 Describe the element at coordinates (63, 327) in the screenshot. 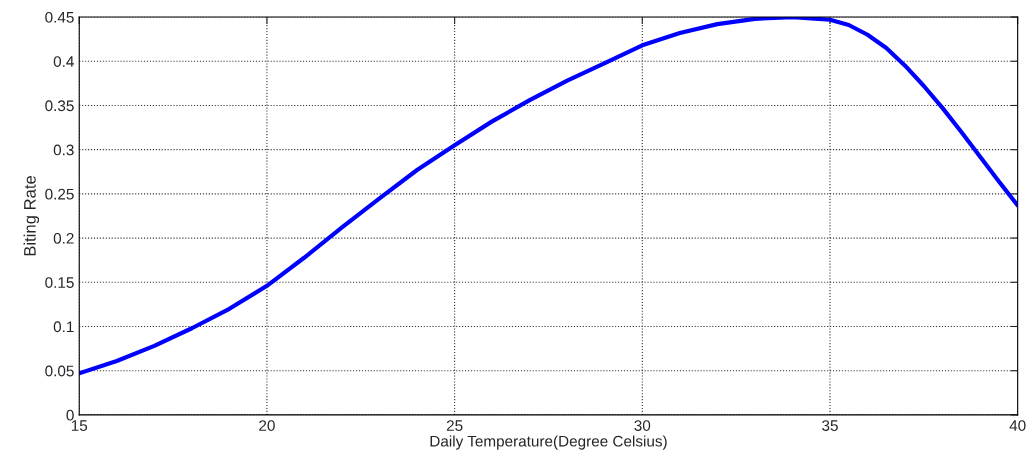

I see `y-tick-label: 0.1` at that location.